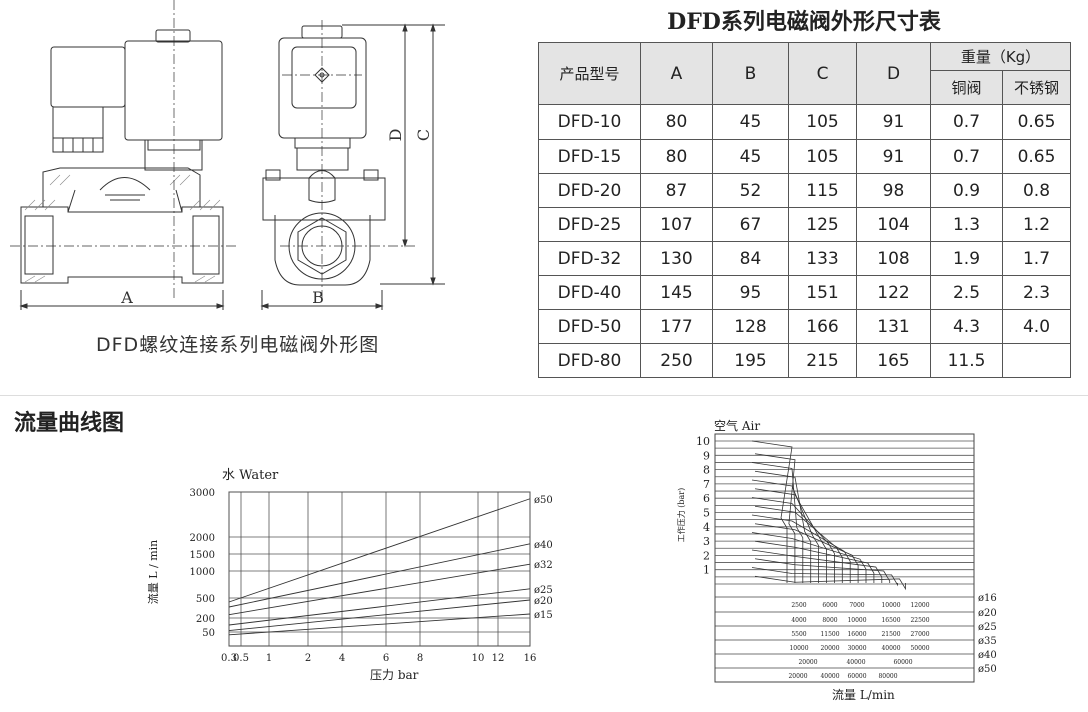 The width and height of the screenshot is (1088, 712). Describe the element at coordinates (676, 190) in the screenshot. I see `cell-a: 87` at that location.